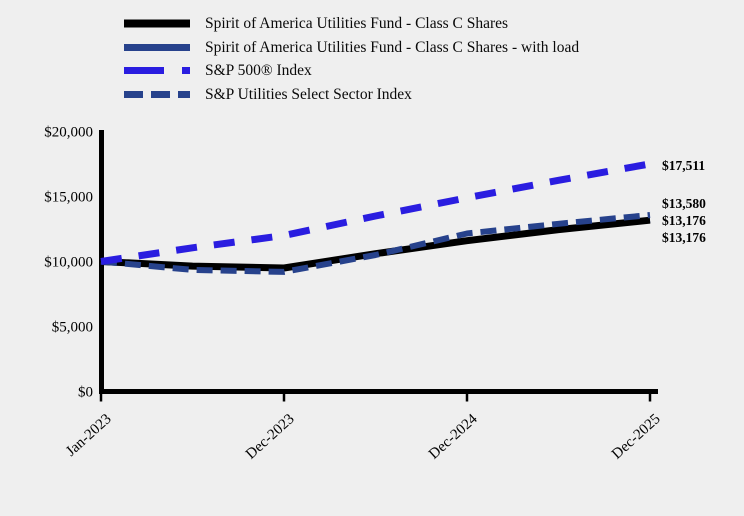  I want to click on y-tick-label: $20,000, so click(68, 133).